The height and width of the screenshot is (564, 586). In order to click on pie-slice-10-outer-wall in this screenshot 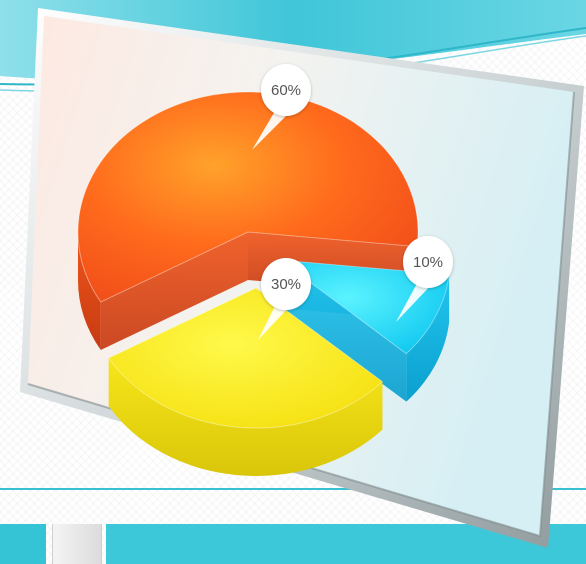, I will do `click(428, 338)`.